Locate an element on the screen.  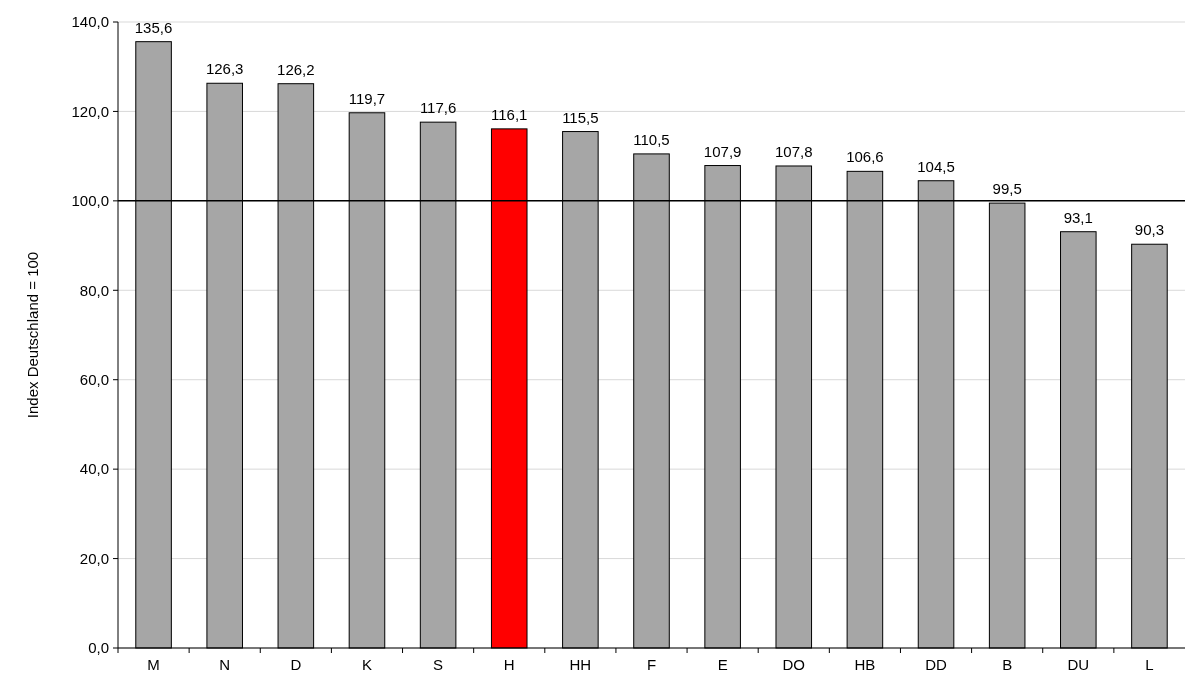
y-tick-label: 140,0 is located at coordinates (90, 22).